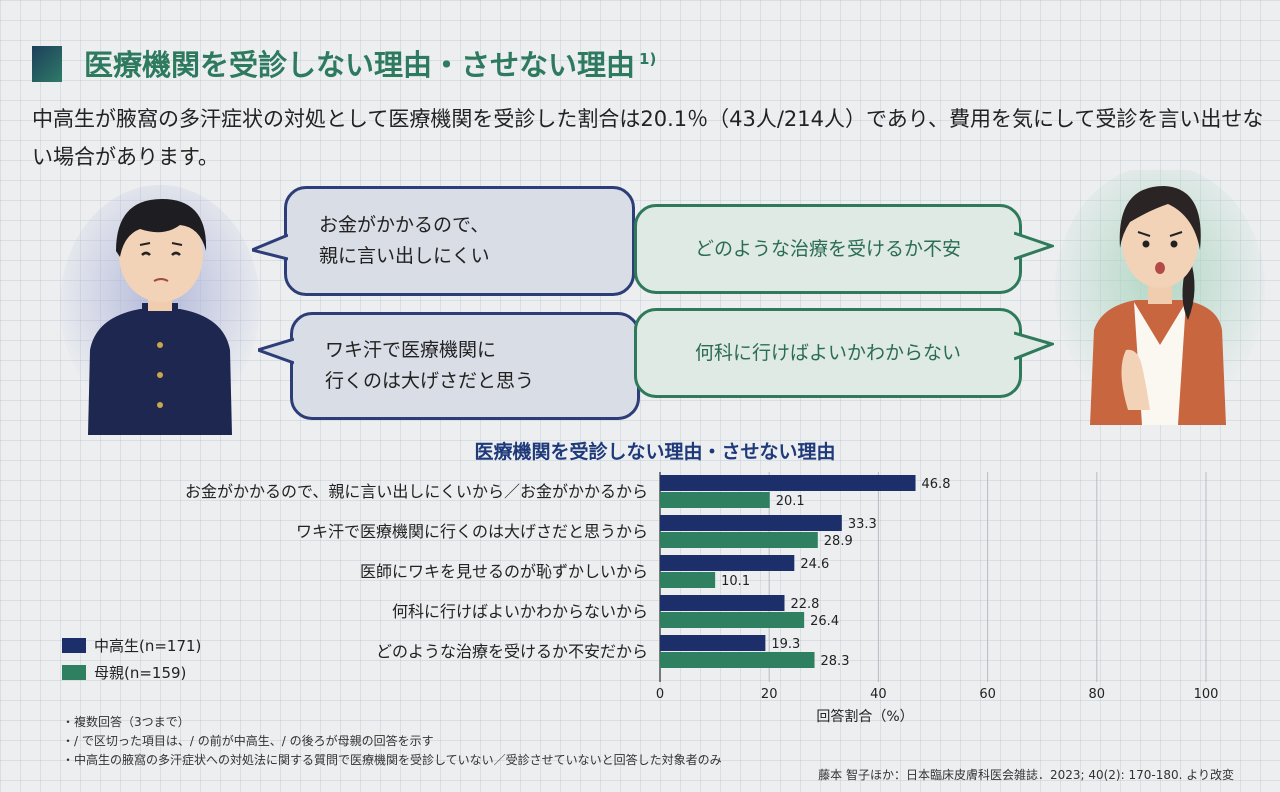 This screenshot has height=792, width=1280. I want to click on student-bubble-exaggeration-text: ワキ汗で医療機関に 行くのは大げさだと思う, so click(430, 365).